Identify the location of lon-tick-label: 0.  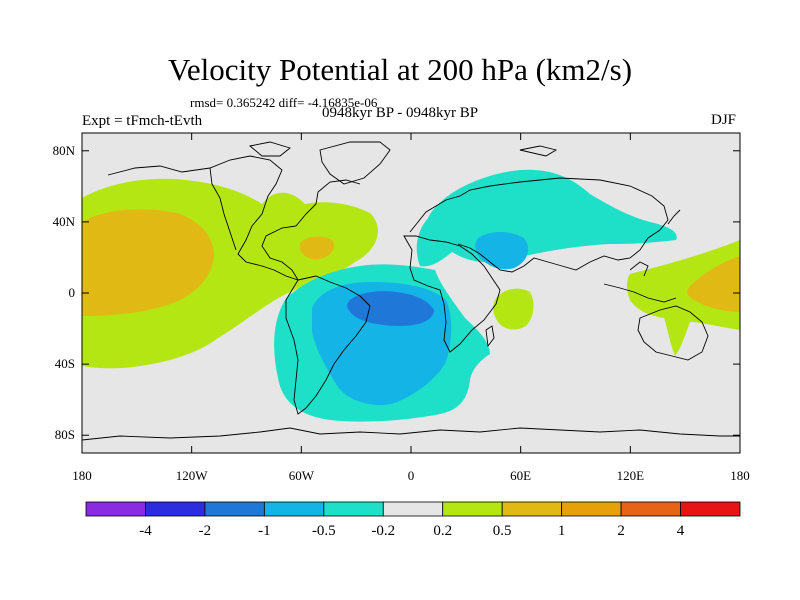
(411, 475).